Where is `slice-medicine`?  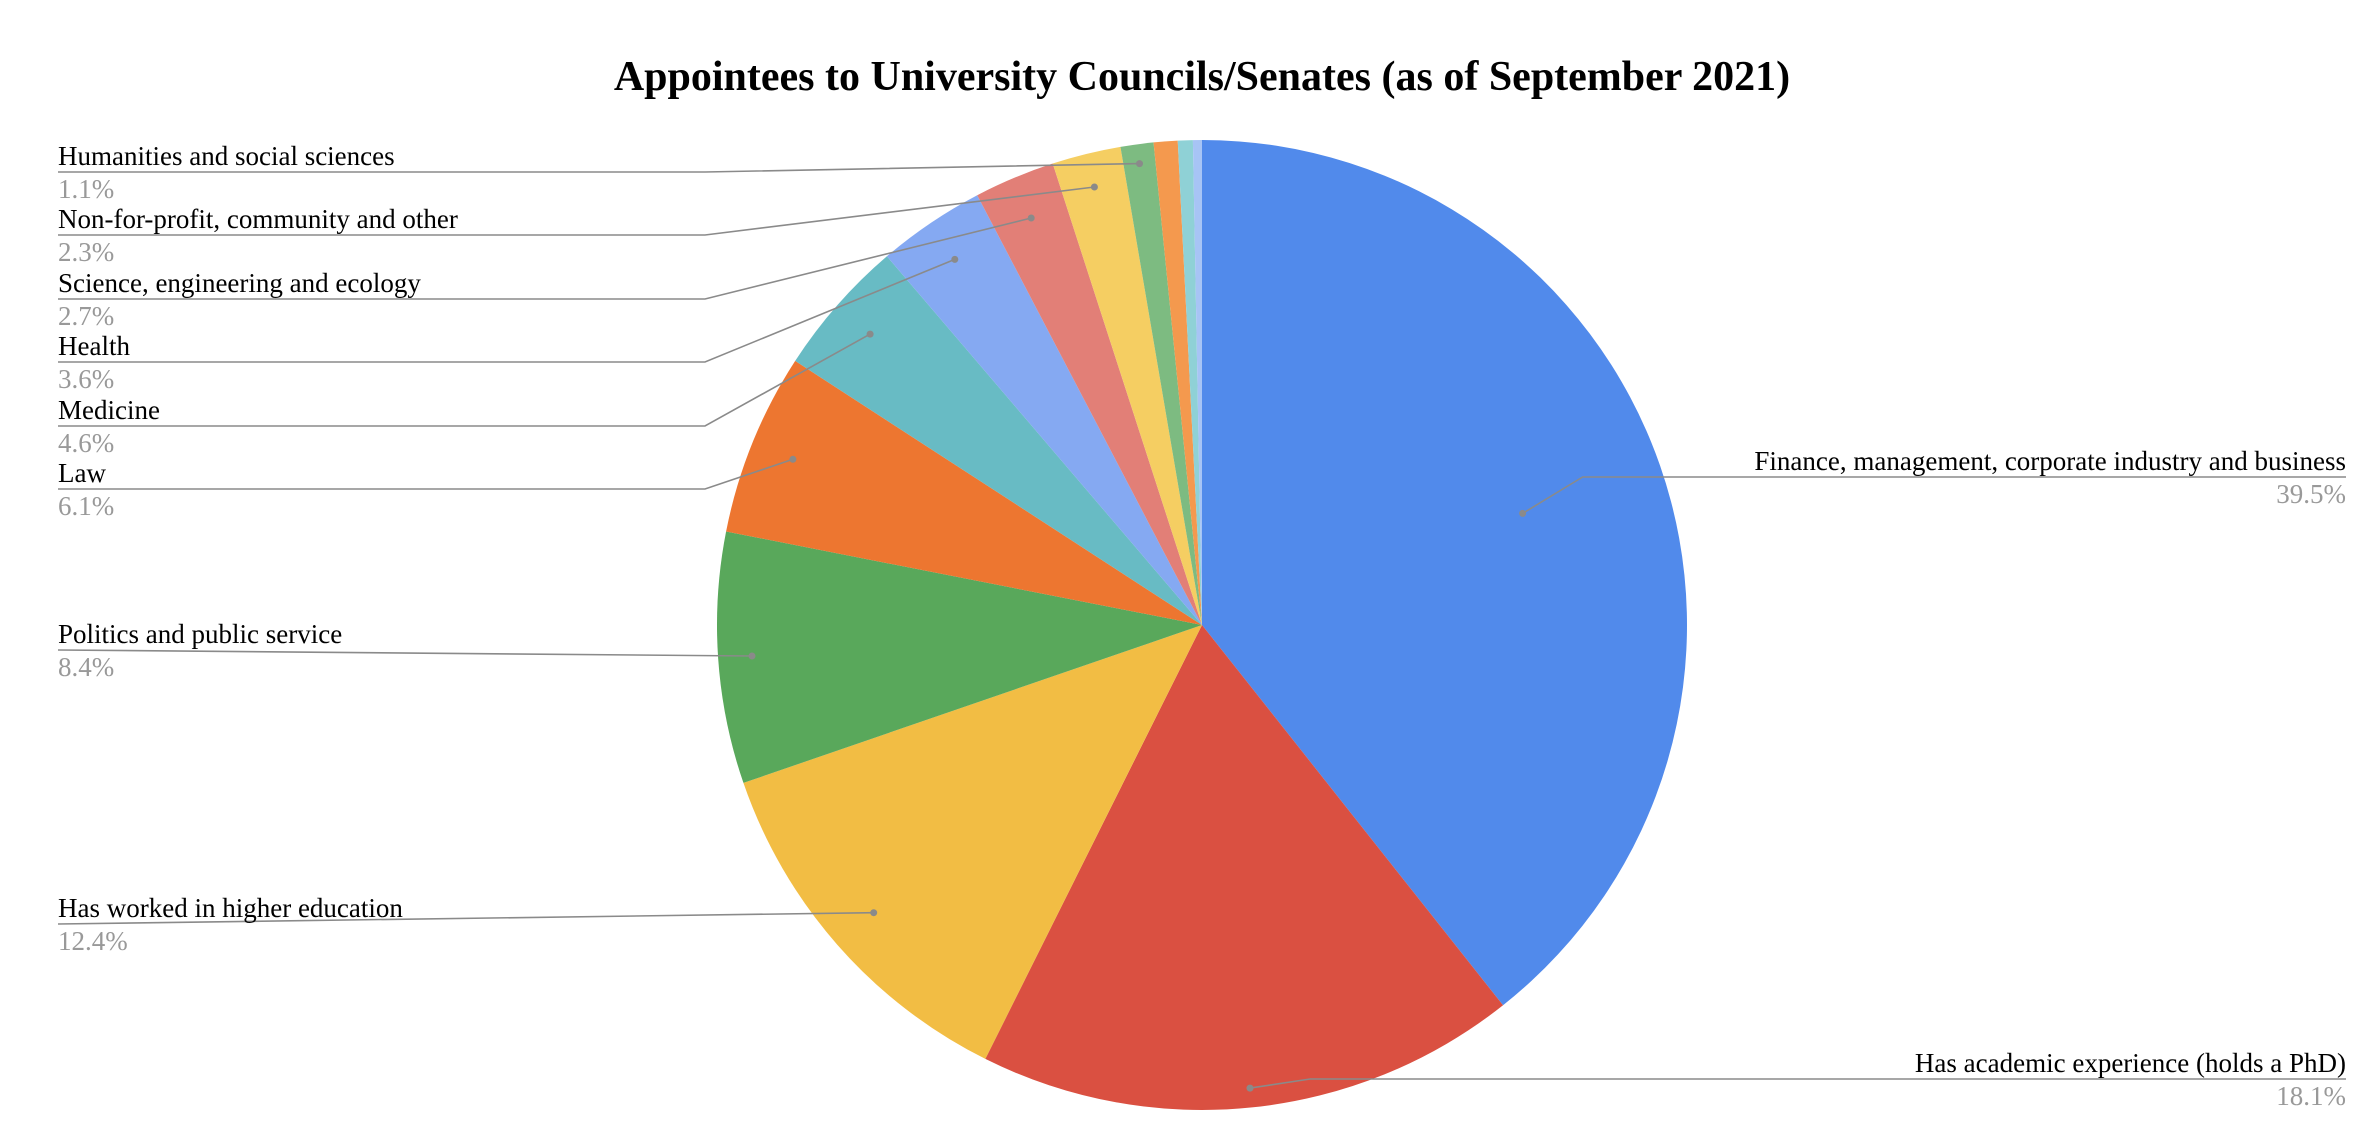
slice-medicine is located at coordinates (998, 440).